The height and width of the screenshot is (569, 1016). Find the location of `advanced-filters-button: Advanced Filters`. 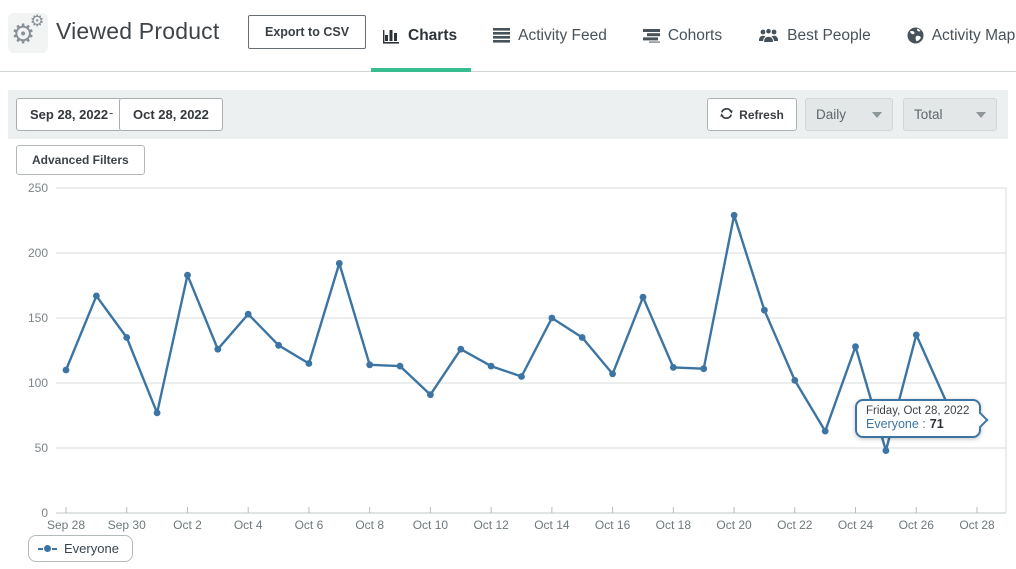

advanced-filters-button: Advanced Filters is located at coordinates (80, 160).